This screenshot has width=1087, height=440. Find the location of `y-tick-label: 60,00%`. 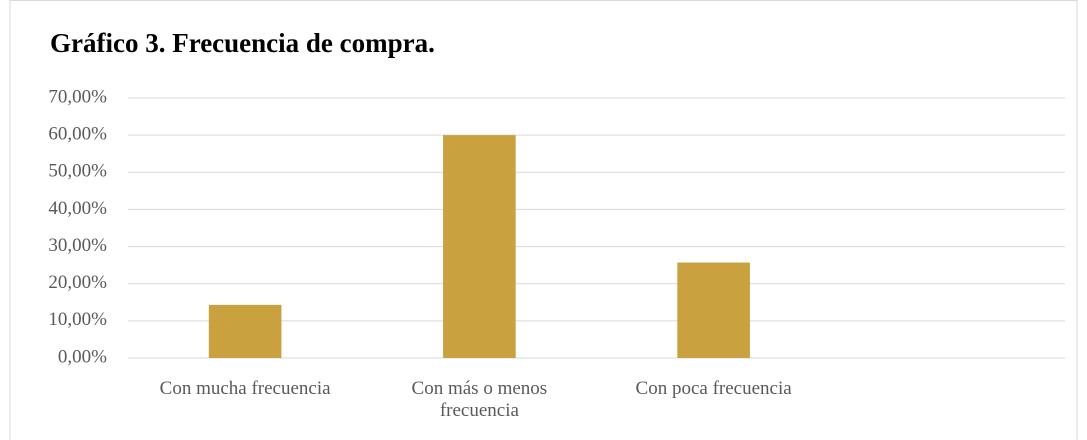

y-tick-label: 60,00% is located at coordinates (77, 134).